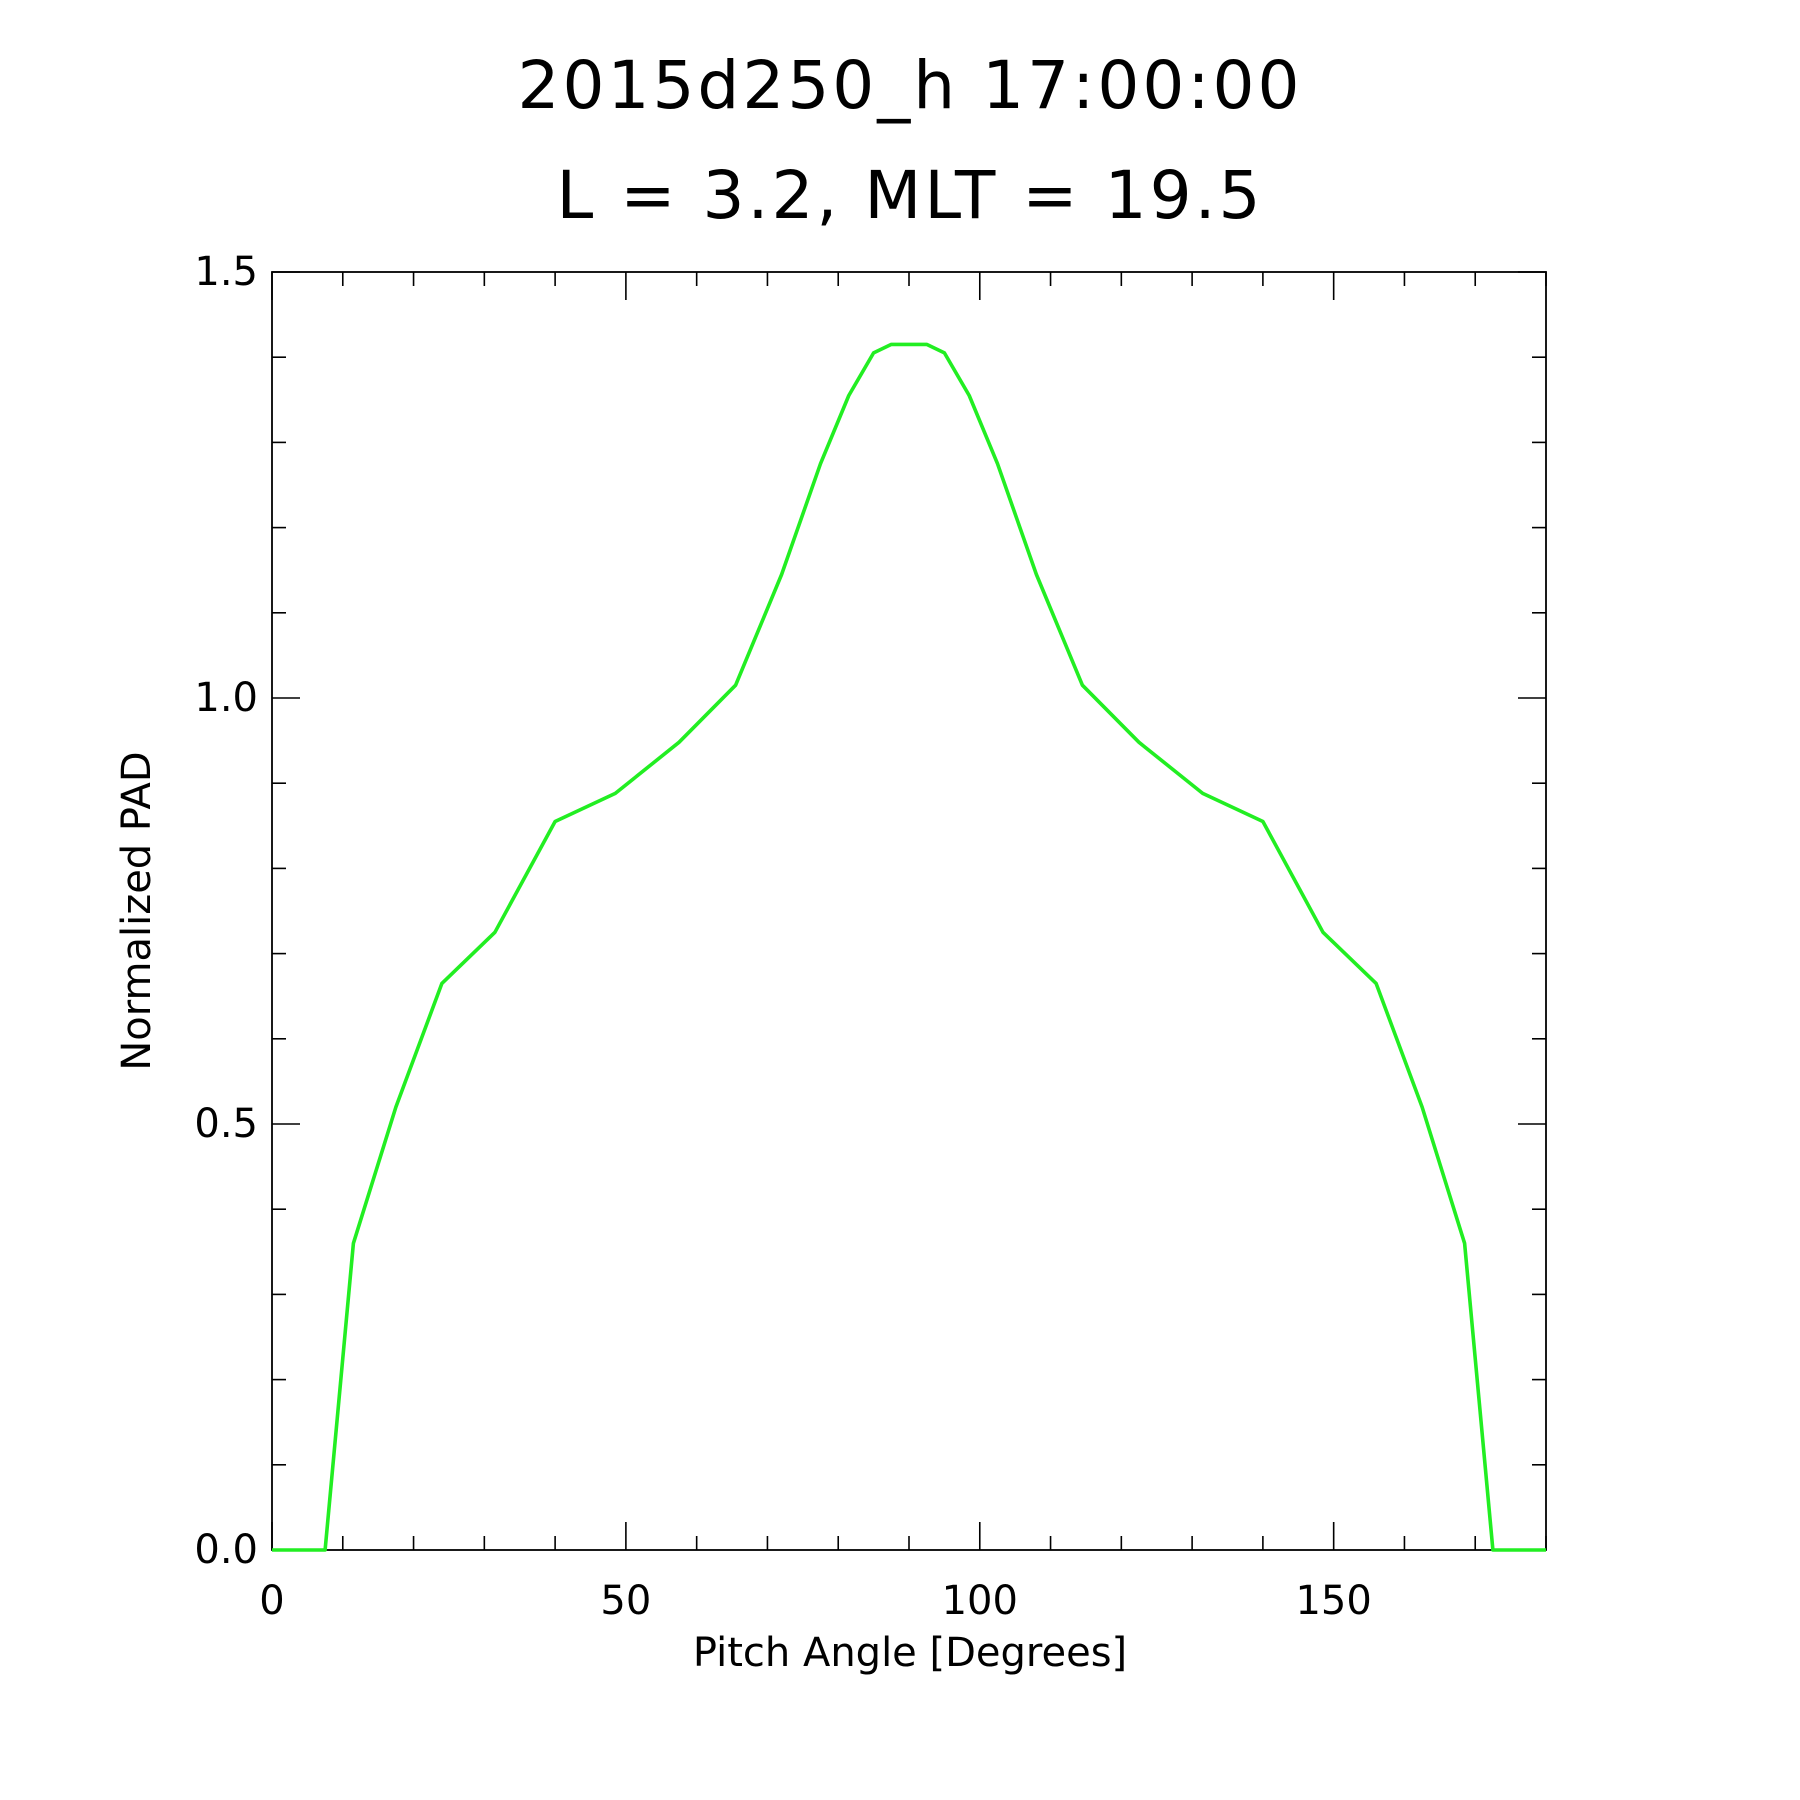  I want to click on x-tick-label: 150, so click(1333, 1601).